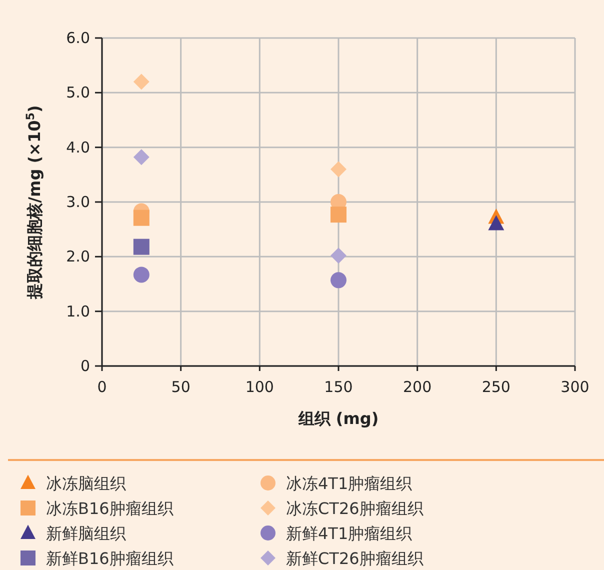  What do you see at coordinates (85, 366) in the screenshot?
I see `y-tick-label: 0` at bounding box center [85, 366].